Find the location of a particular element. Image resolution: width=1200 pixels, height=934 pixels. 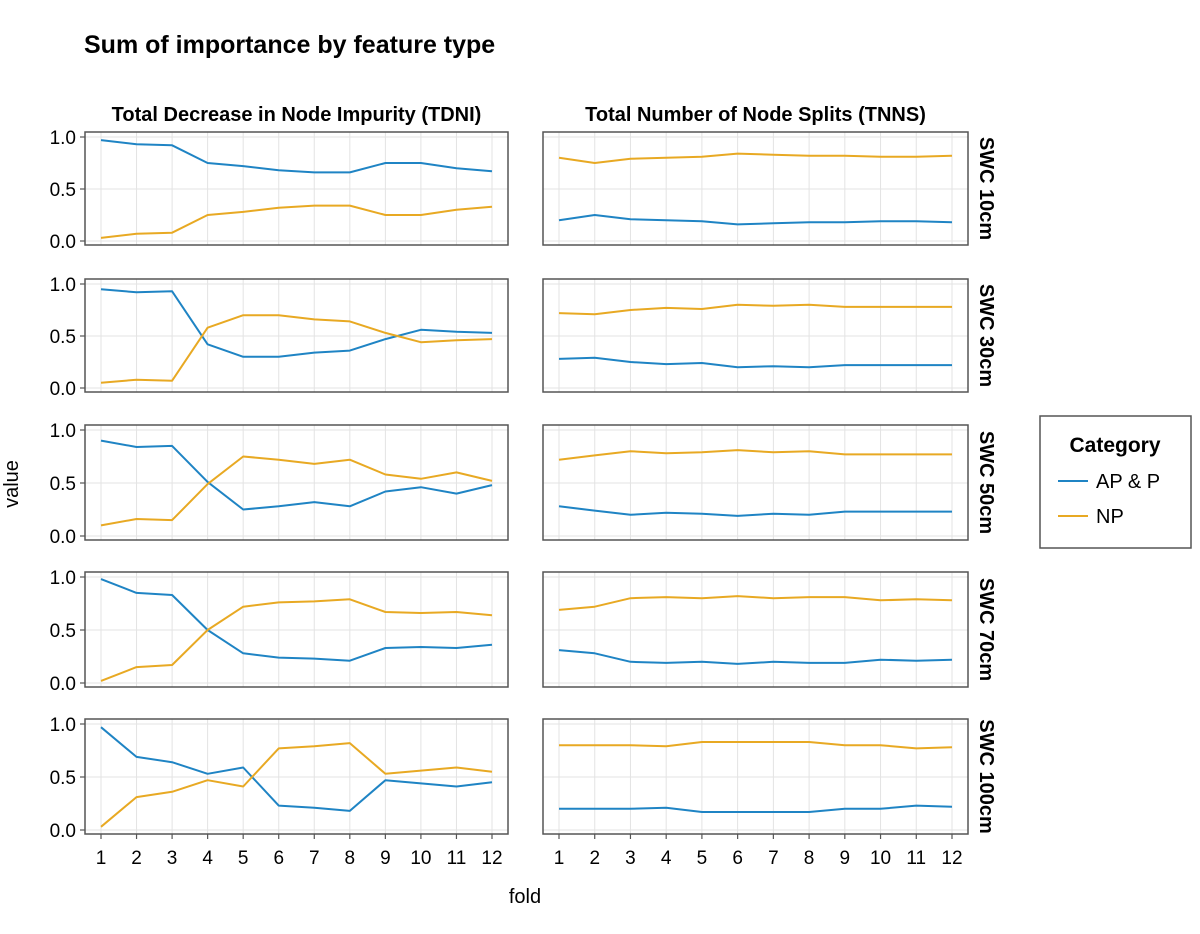

row-label-swc-50cm: SWC 50cm is located at coordinates (986, 482).